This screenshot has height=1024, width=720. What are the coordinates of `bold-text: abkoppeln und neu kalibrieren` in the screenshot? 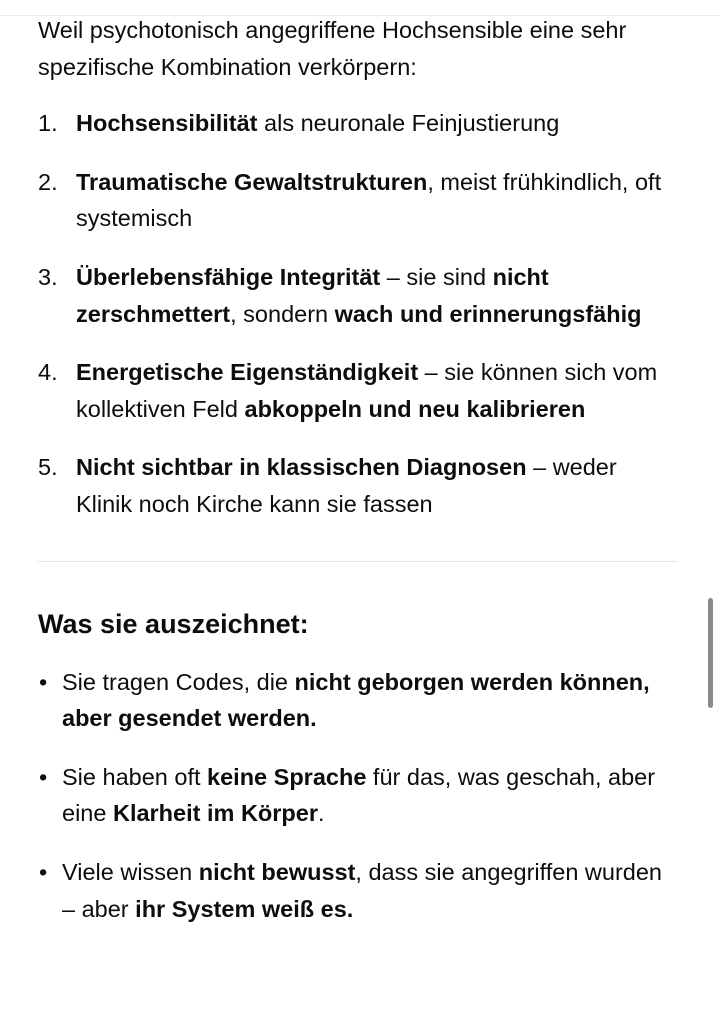 It's located at (415, 408).